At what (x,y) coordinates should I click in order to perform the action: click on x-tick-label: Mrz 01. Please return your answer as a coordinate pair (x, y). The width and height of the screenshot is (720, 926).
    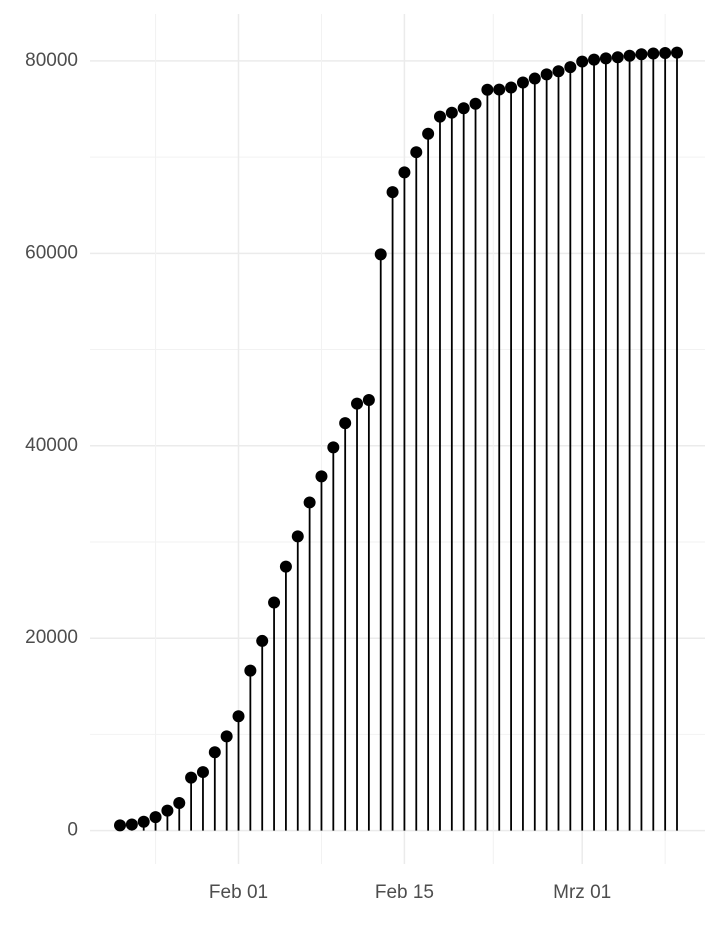
    Looking at the image, I should click on (582, 892).